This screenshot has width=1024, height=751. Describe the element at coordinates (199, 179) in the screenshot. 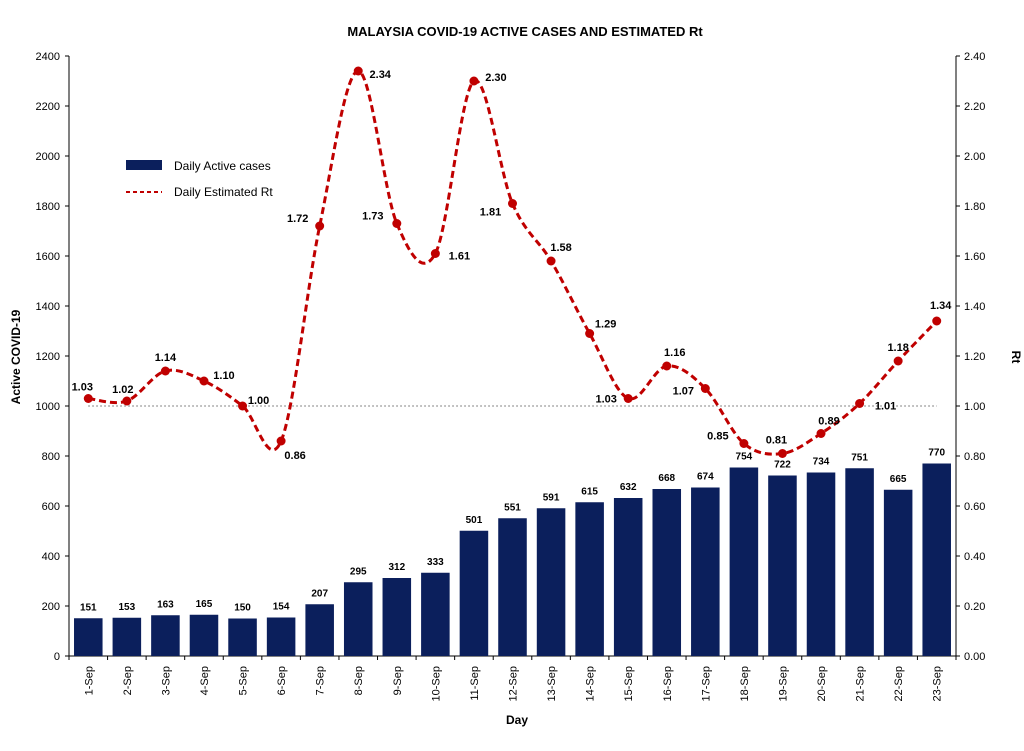

I see `legend: Daily Active cases Daily Estimated Rt` at that location.